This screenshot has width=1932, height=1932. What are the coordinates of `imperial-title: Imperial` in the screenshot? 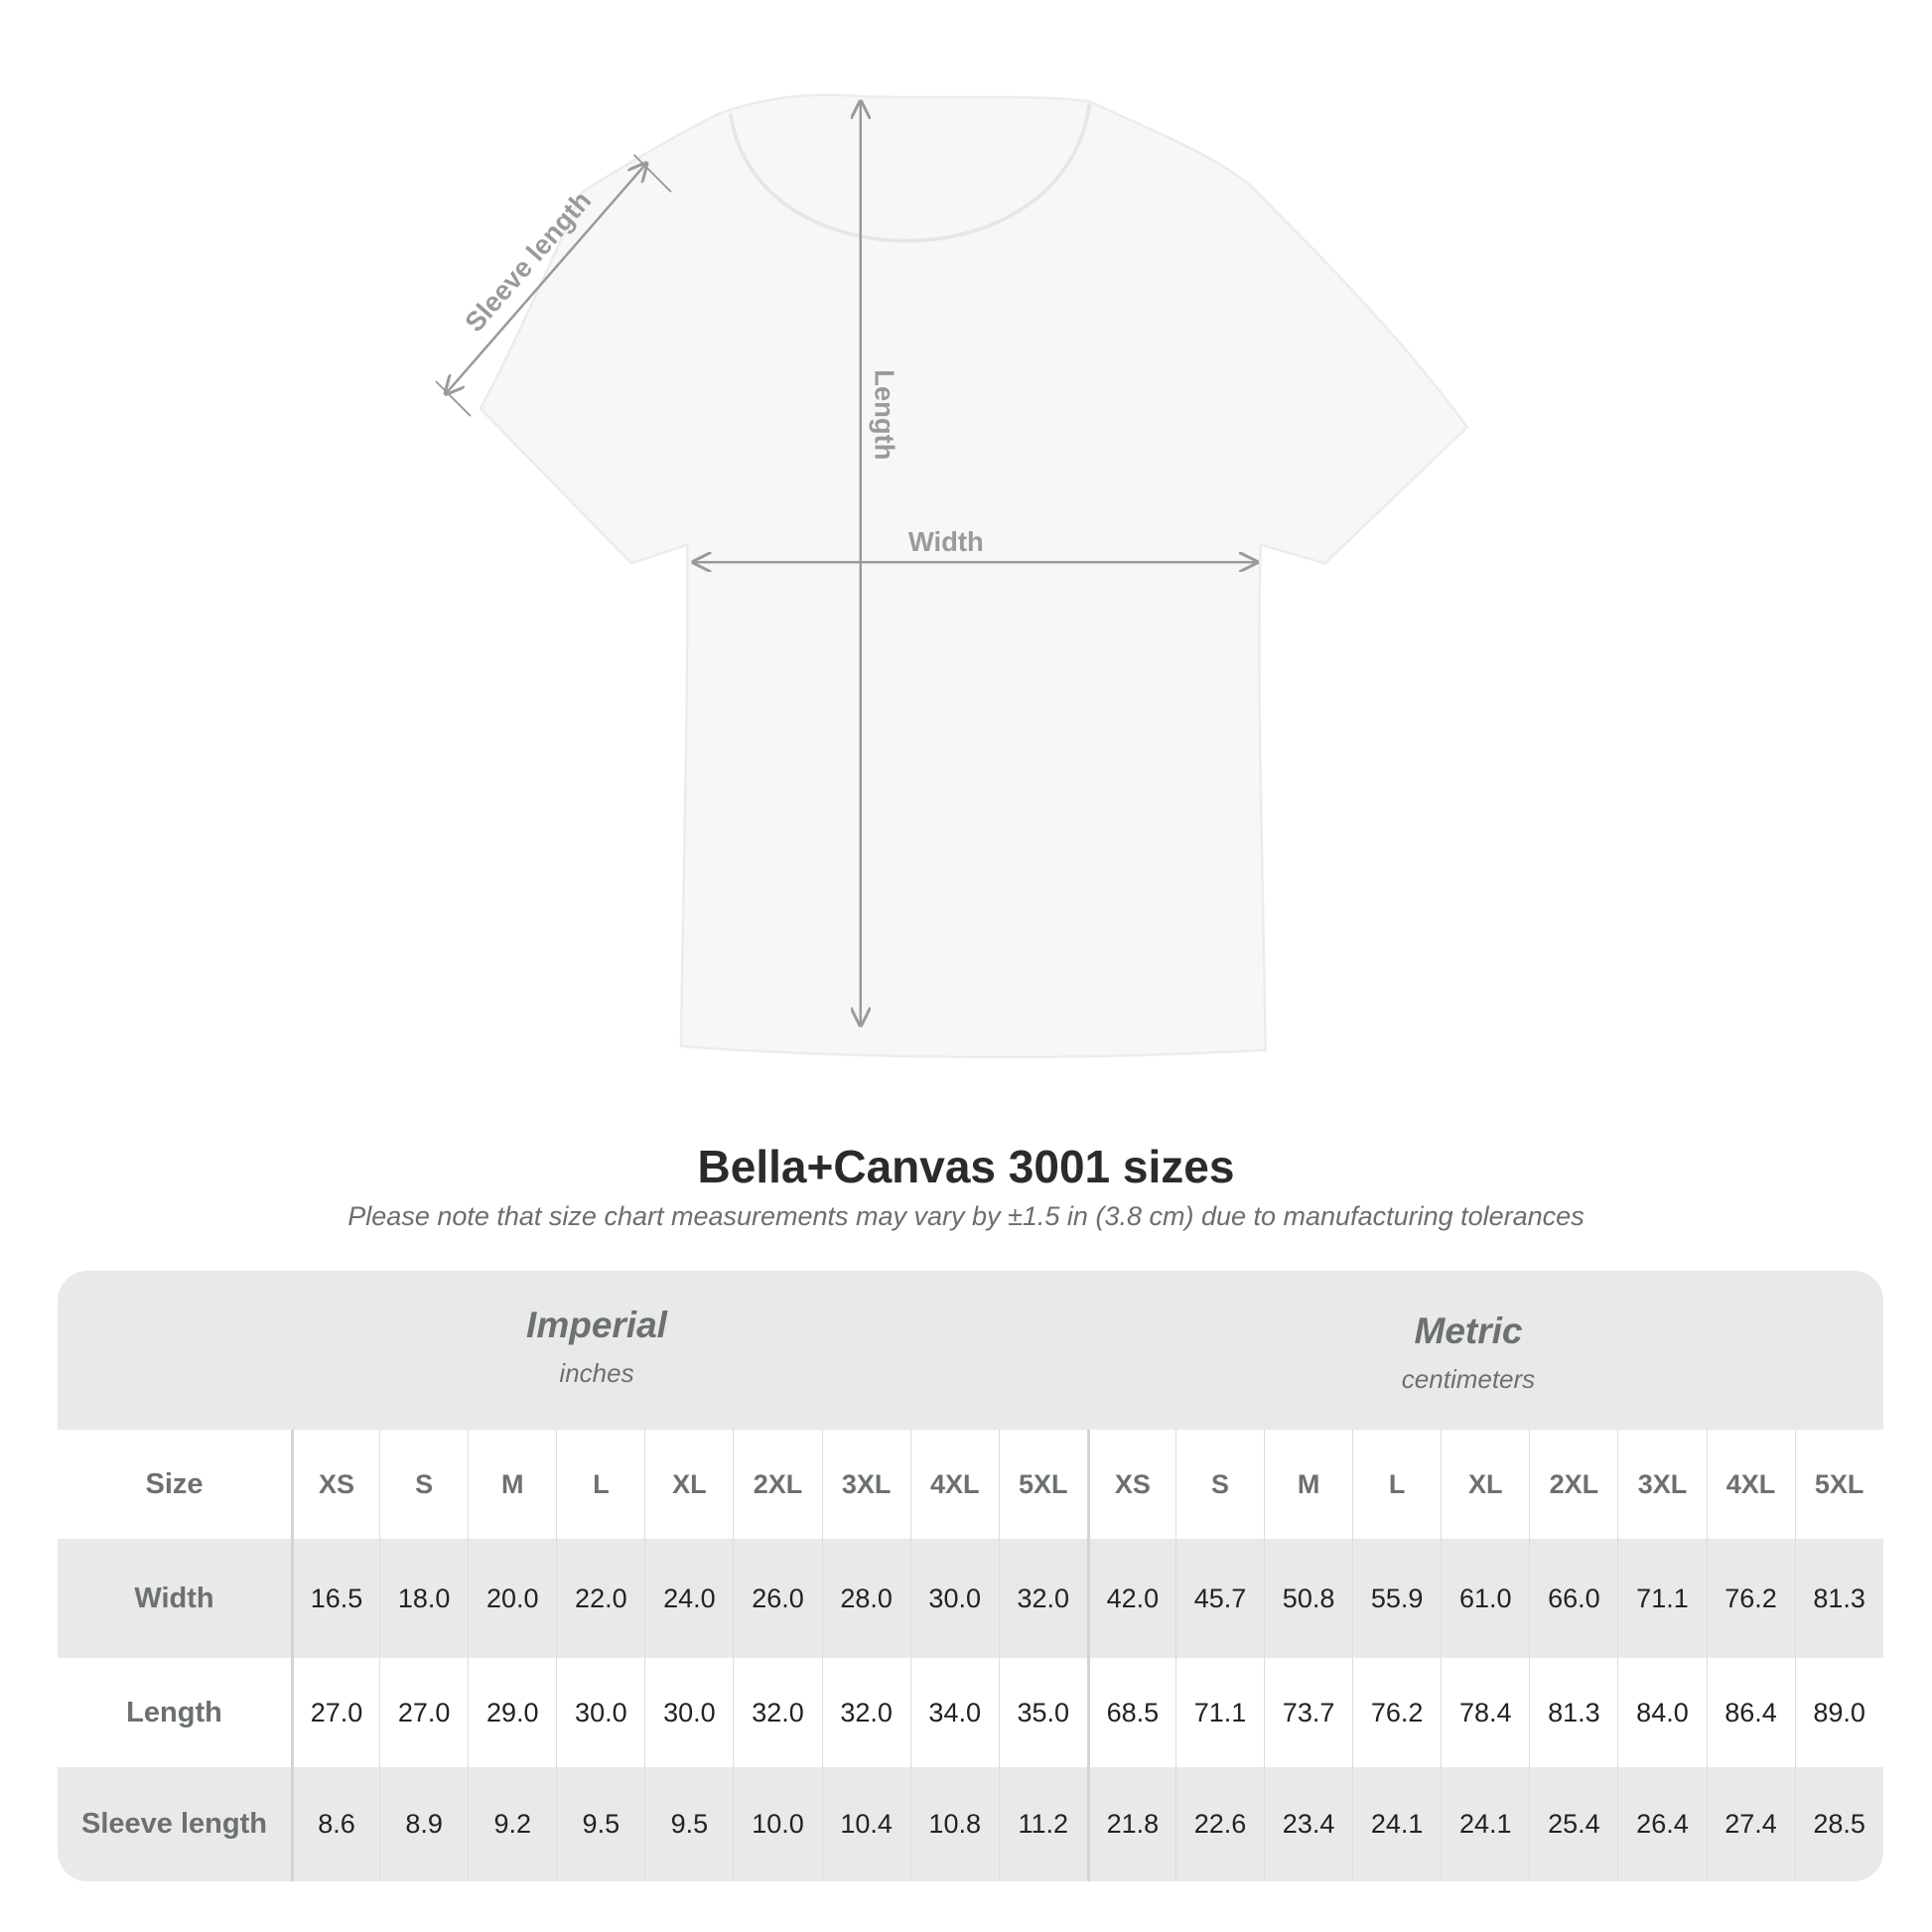 It's located at (597, 1325).